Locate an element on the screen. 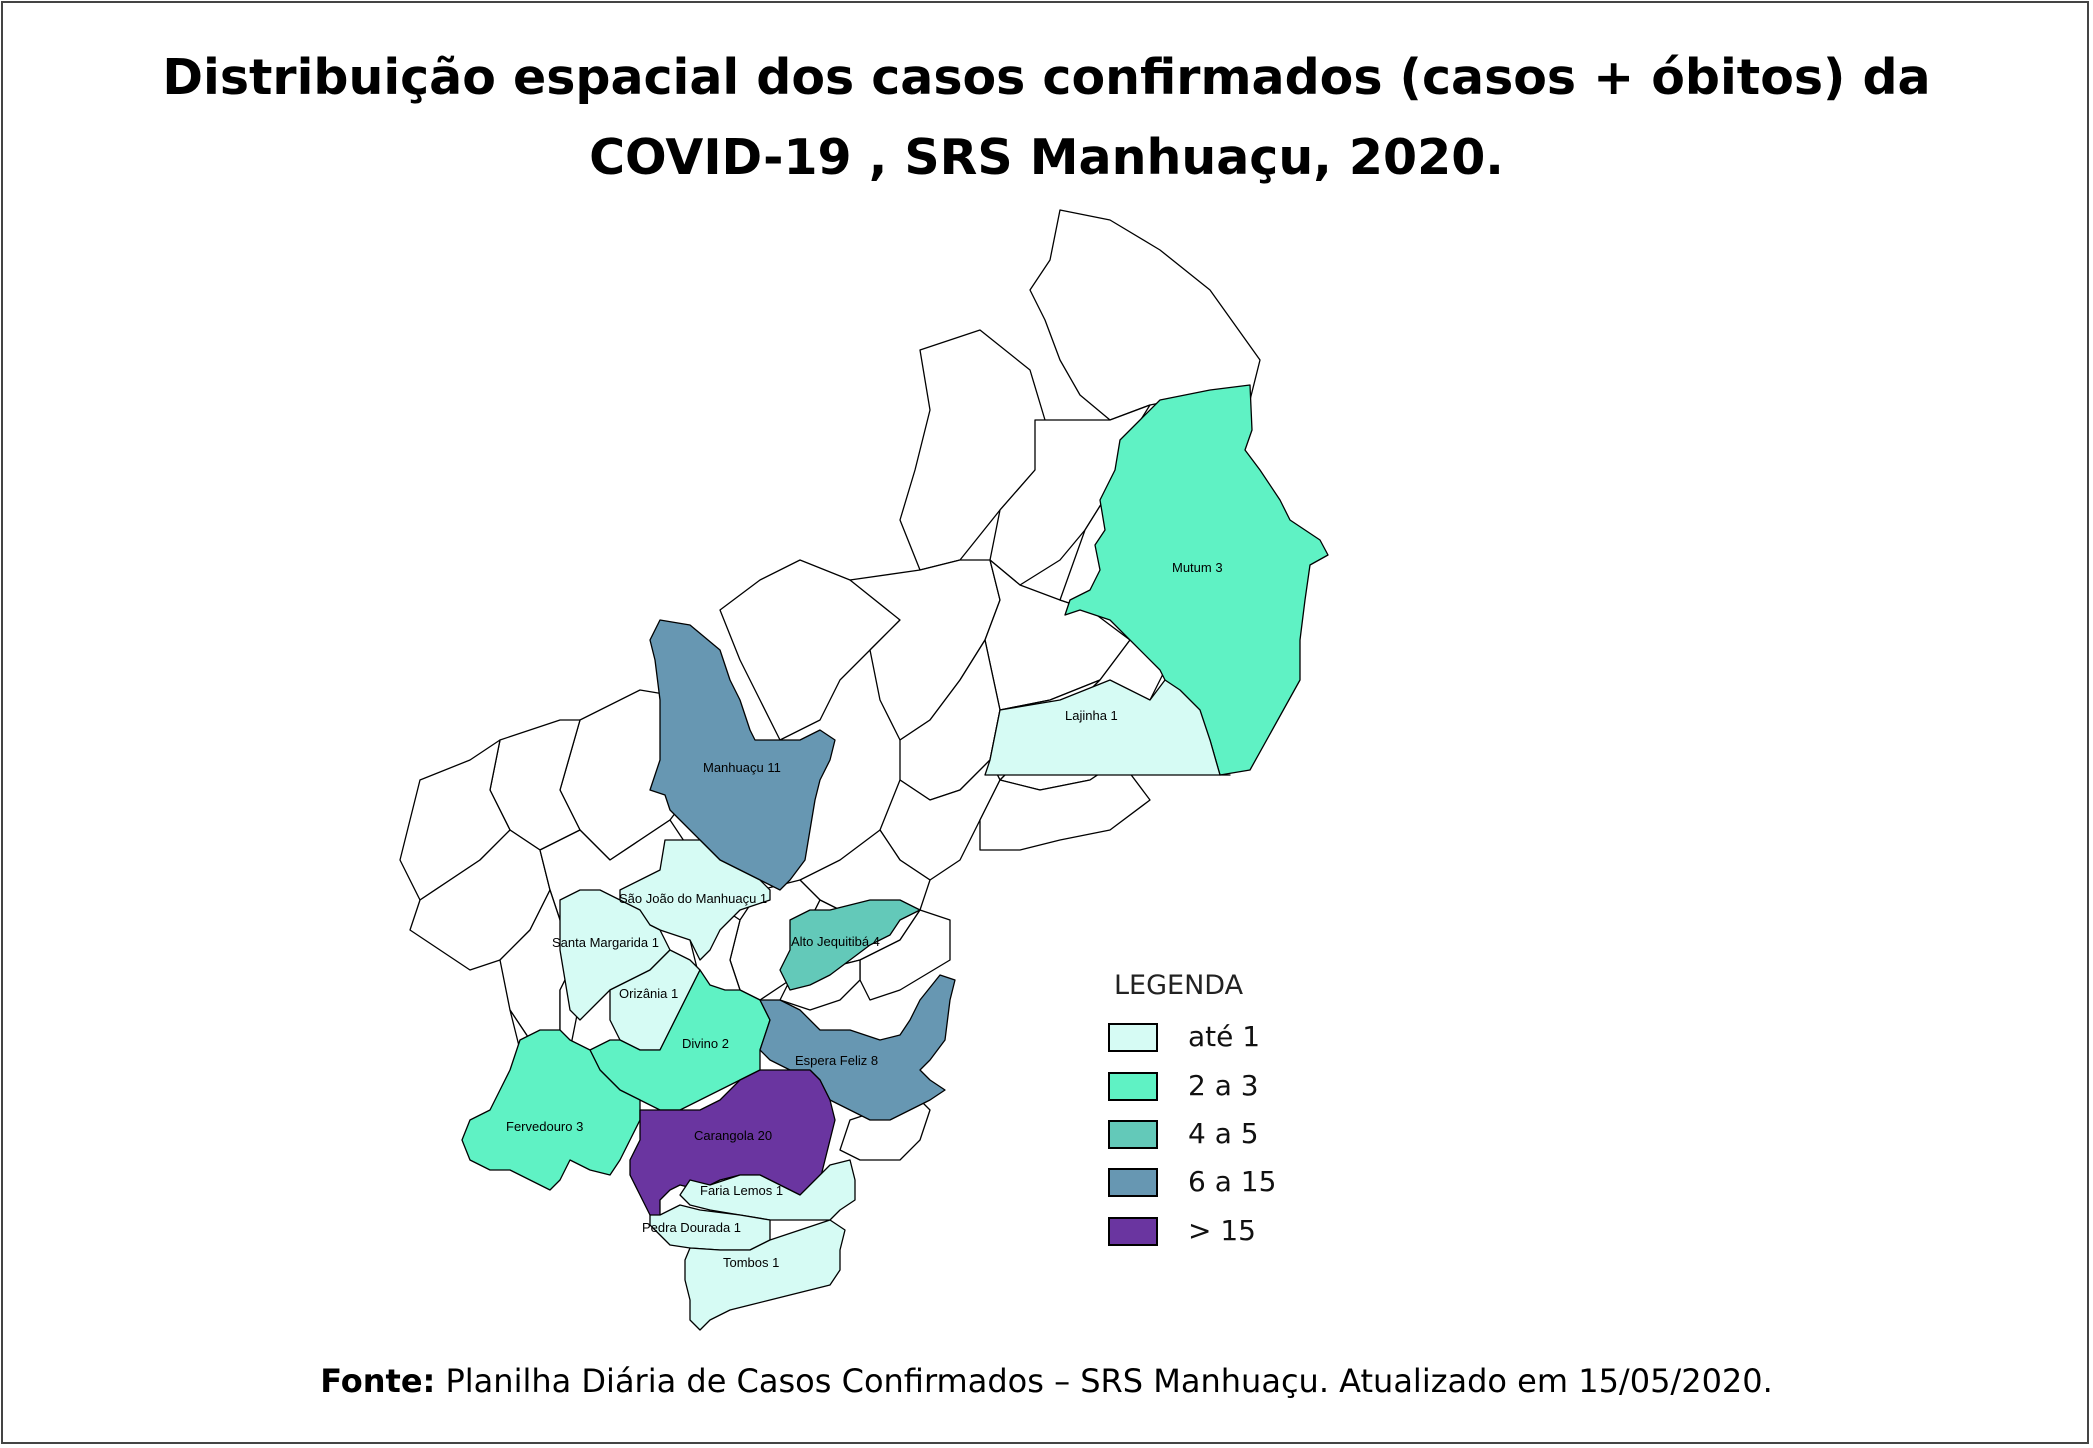 The height and width of the screenshot is (1448, 2093). label-carangola: Carangola 20 is located at coordinates (733, 1135).